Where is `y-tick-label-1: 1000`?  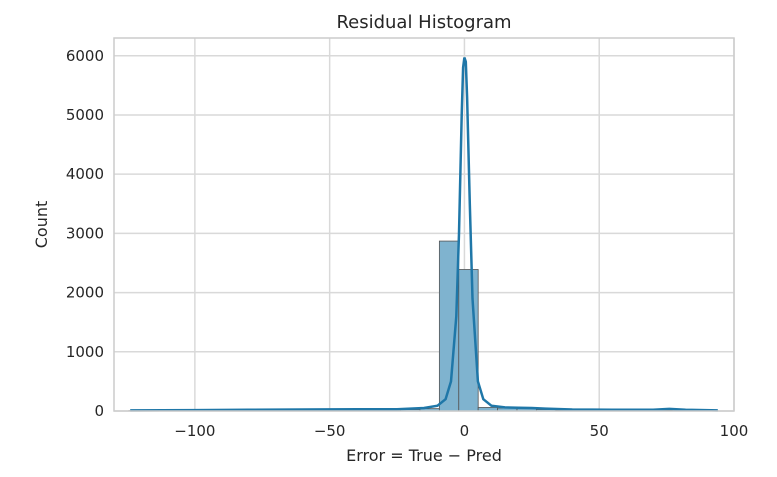 y-tick-label-1: 1000 is located at coordinates (85, 352).